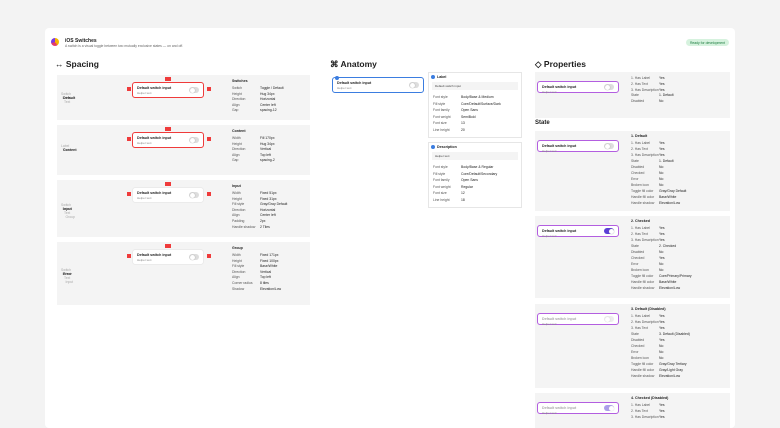 This screenshot has width=780, height=428. What do you see at coordinates (235, 160) in the screenshot?
I see `prop-key: Gap` at bounding box center [235, 160].